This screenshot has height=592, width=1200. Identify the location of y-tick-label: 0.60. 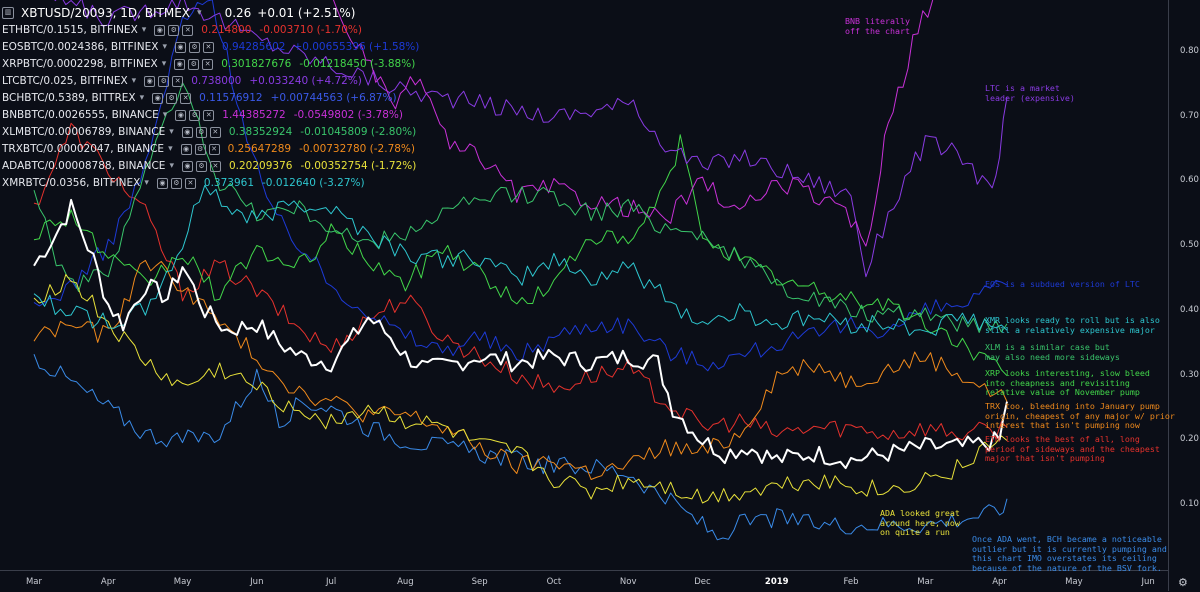
(1189, 180).